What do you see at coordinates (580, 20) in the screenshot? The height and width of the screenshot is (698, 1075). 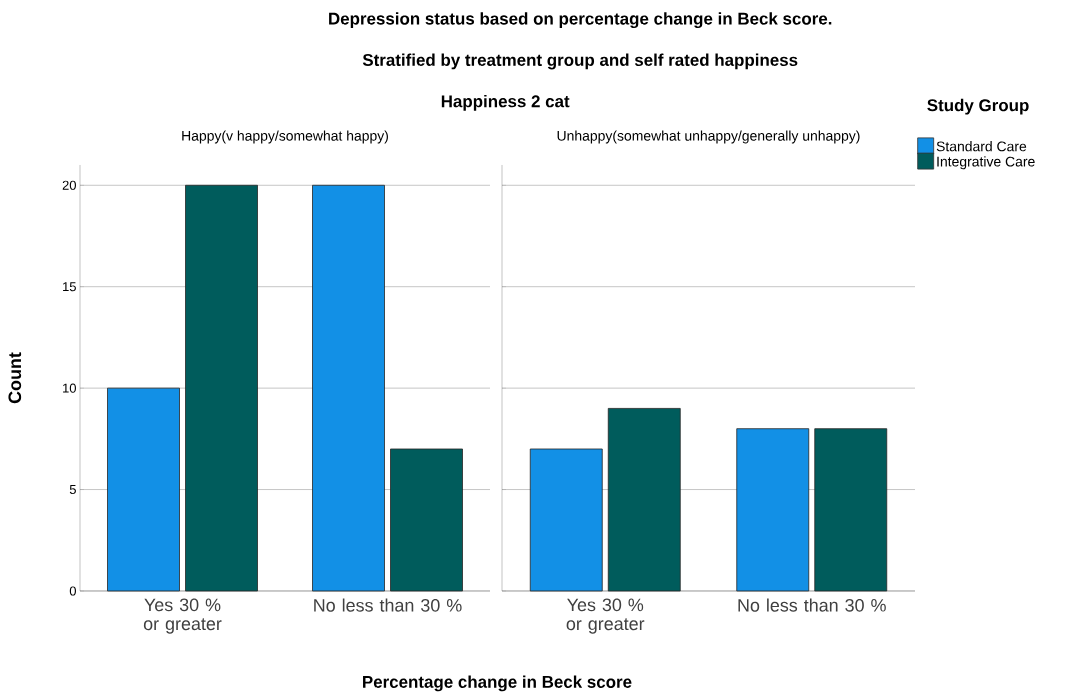 I see `text: Depression status based on percentage change in Beck score.` at bounding box center [580, 20].